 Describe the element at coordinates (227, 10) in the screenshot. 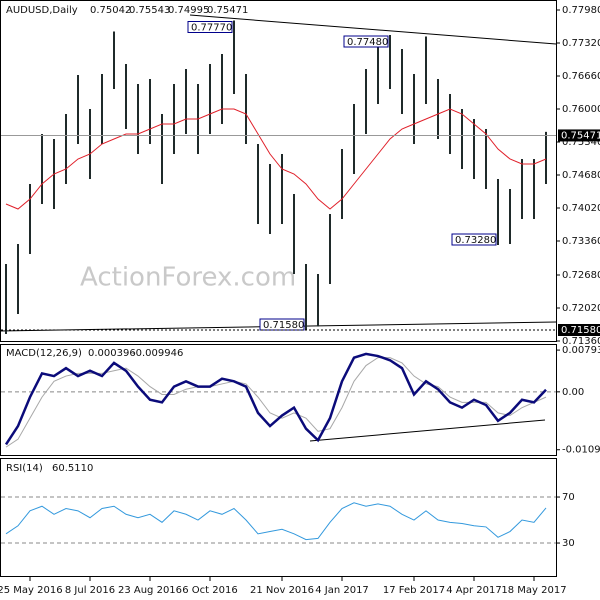

I see `quote-close: 0.75471` at that location.